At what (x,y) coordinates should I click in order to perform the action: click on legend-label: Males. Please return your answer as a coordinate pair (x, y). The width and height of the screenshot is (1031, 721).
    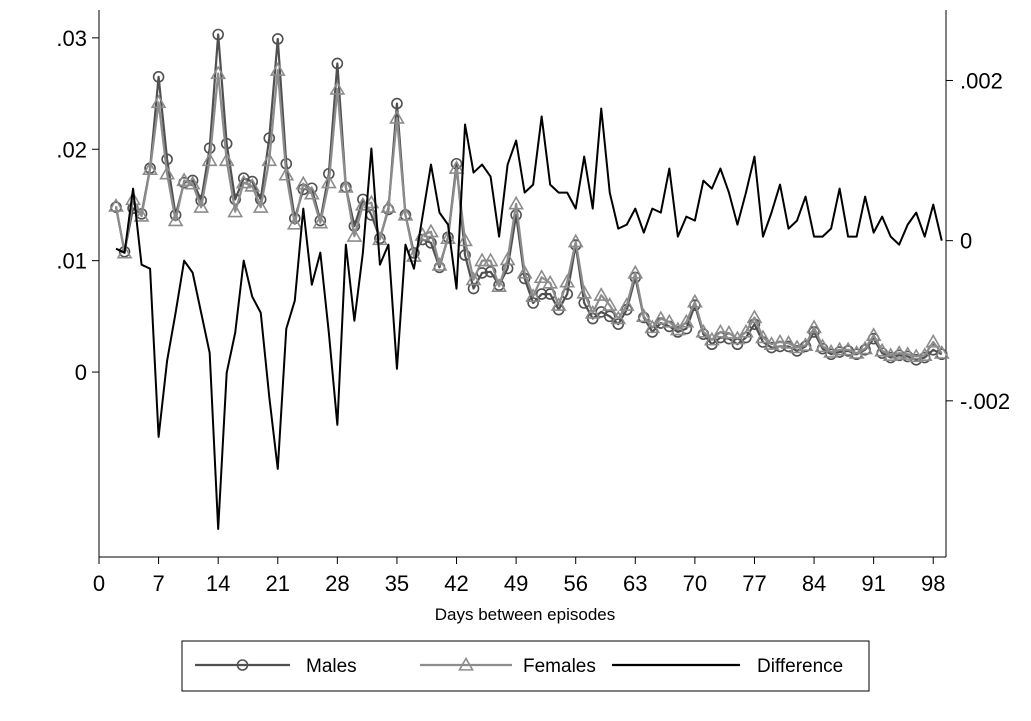
    Looking at the image, I should click on (331, 666).